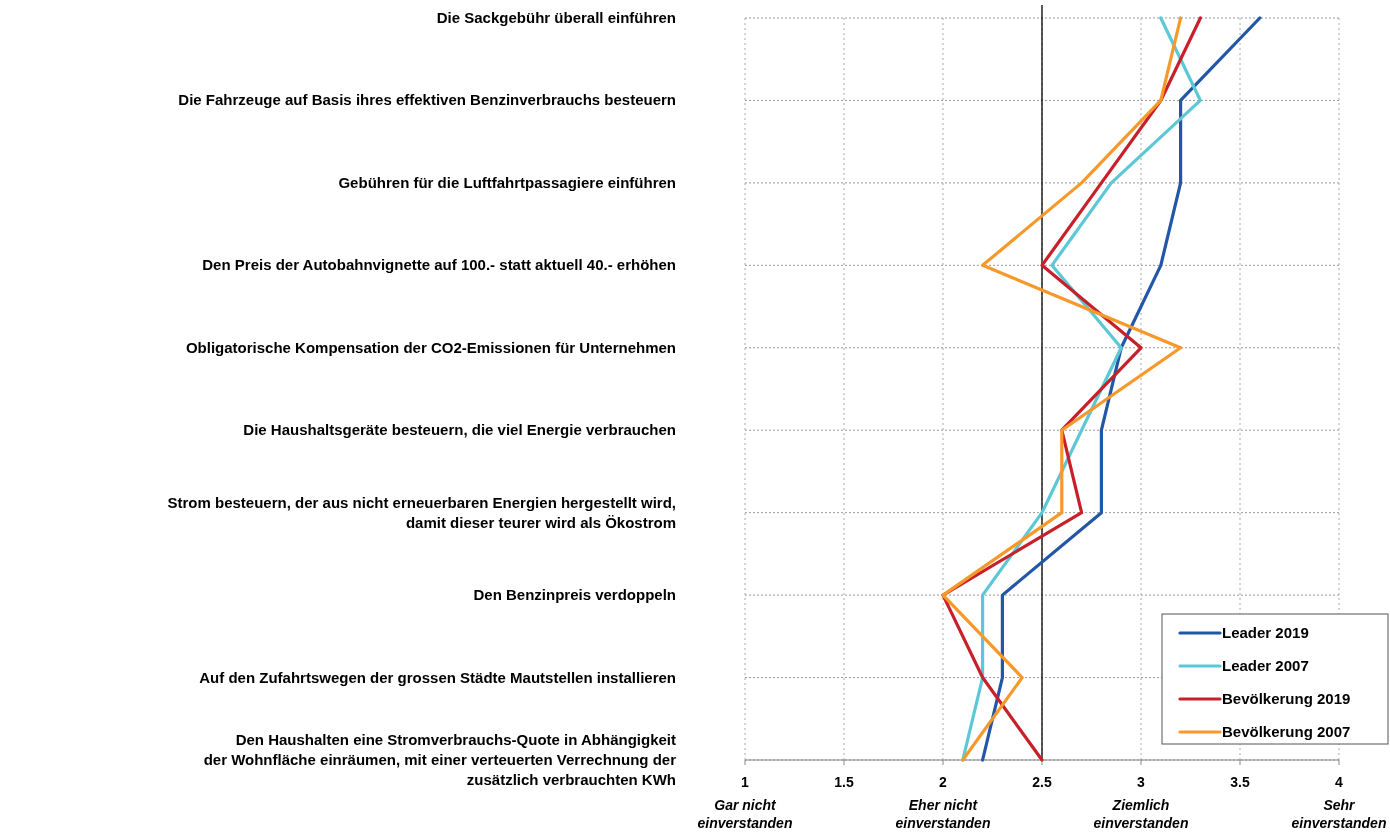 The width and height of the screenshot is (1390, 836). I want to click on y-tick-label: Den Benzinpreis verdoppeln, so click(574, 595).